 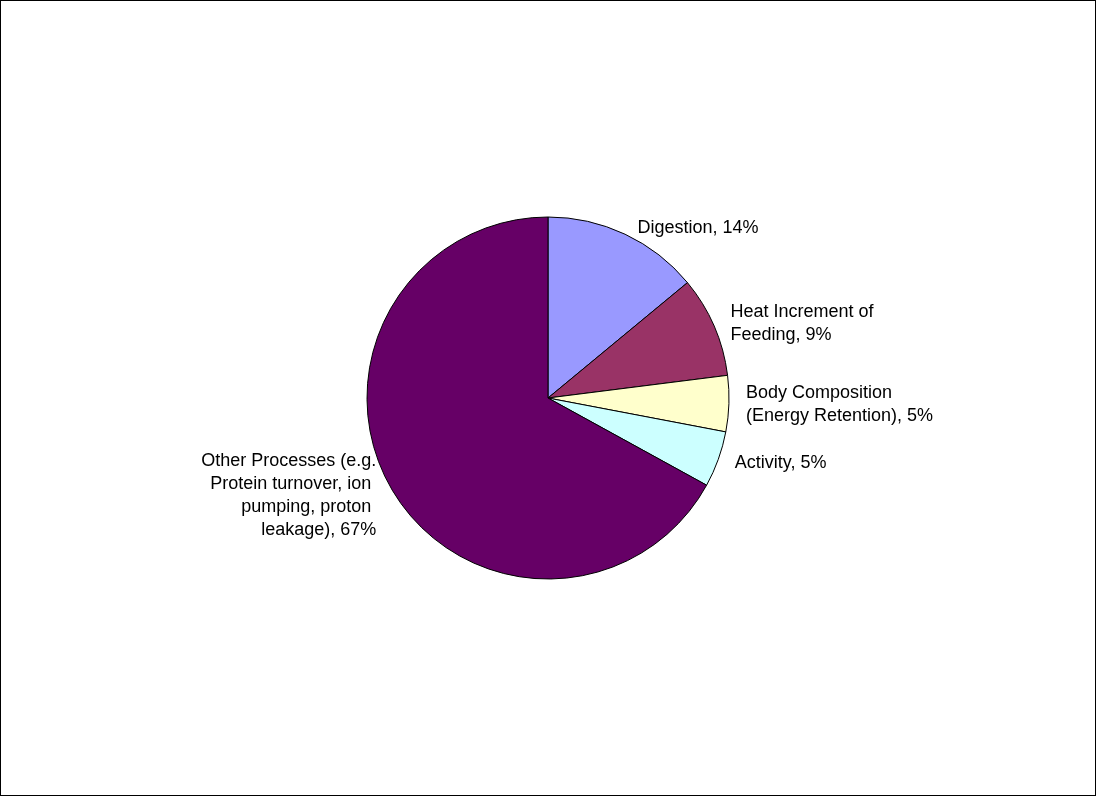 I want to click on slice-label: Heat Increment of Feeding, 9%, so click(x=804, y=323).